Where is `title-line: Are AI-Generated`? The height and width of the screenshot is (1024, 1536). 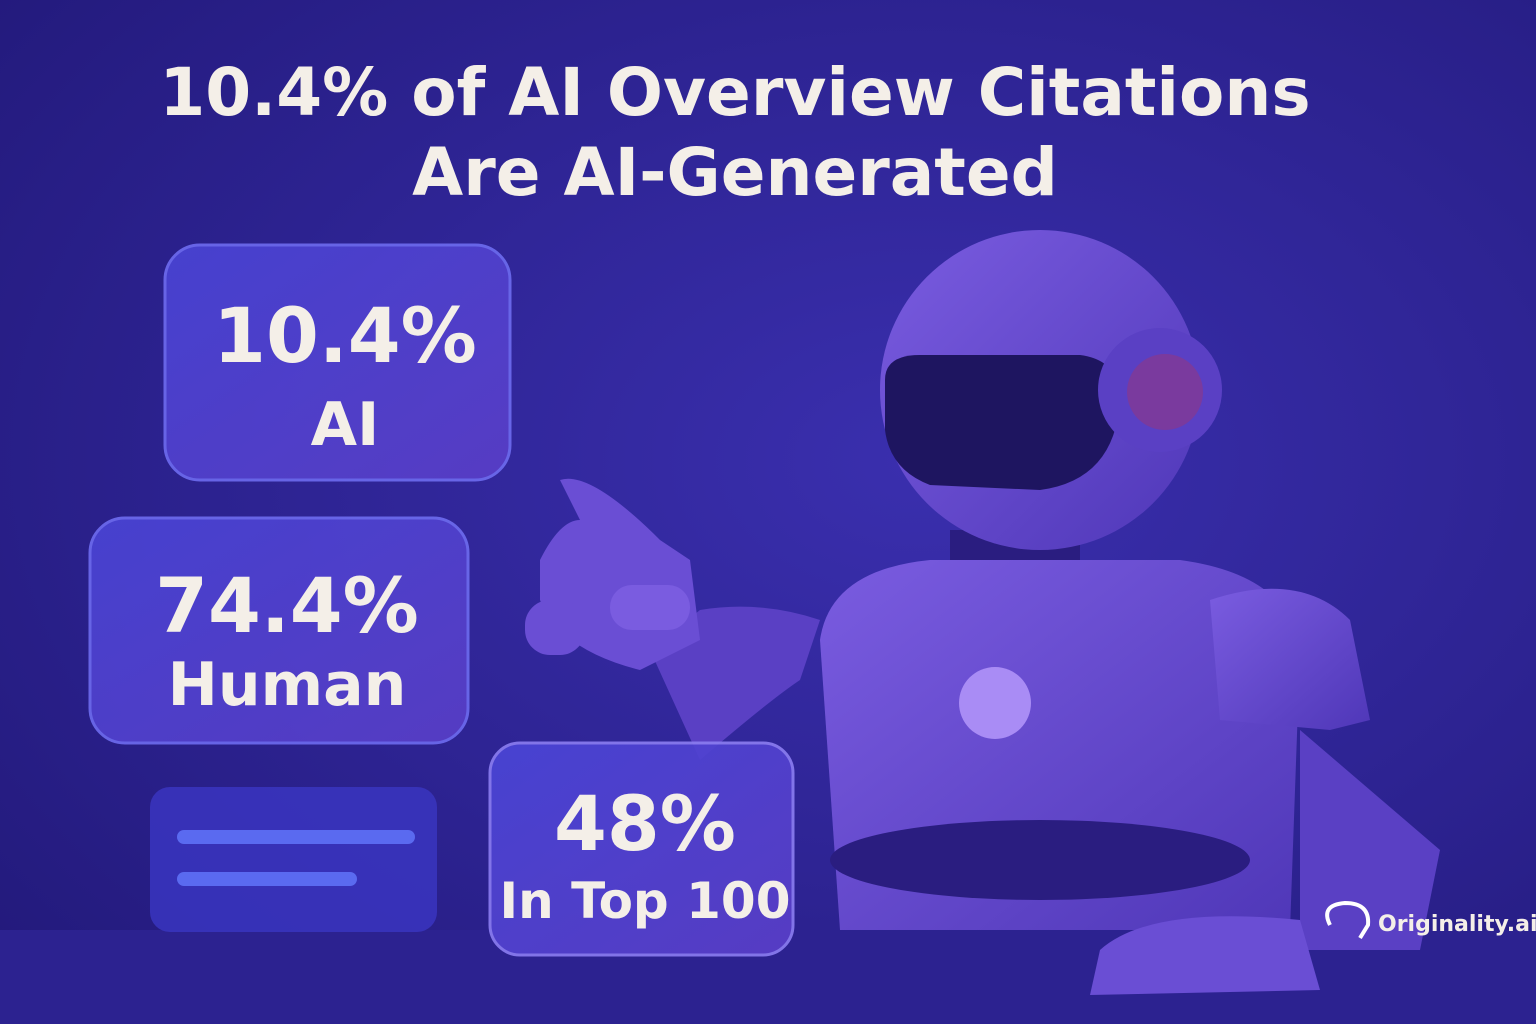 title-line: Are AI-Generated is located at coordinates (735, 172).